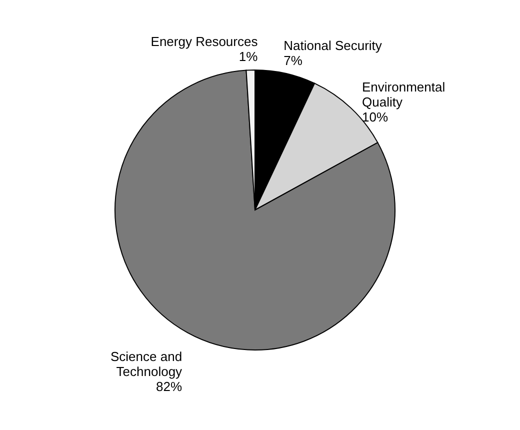 The height and width of the screenshot is (430, 520). What do you see at coordinates (293, 60) in the screenshot?
I see `data-label: 7%` at bounding box center [293, 60].